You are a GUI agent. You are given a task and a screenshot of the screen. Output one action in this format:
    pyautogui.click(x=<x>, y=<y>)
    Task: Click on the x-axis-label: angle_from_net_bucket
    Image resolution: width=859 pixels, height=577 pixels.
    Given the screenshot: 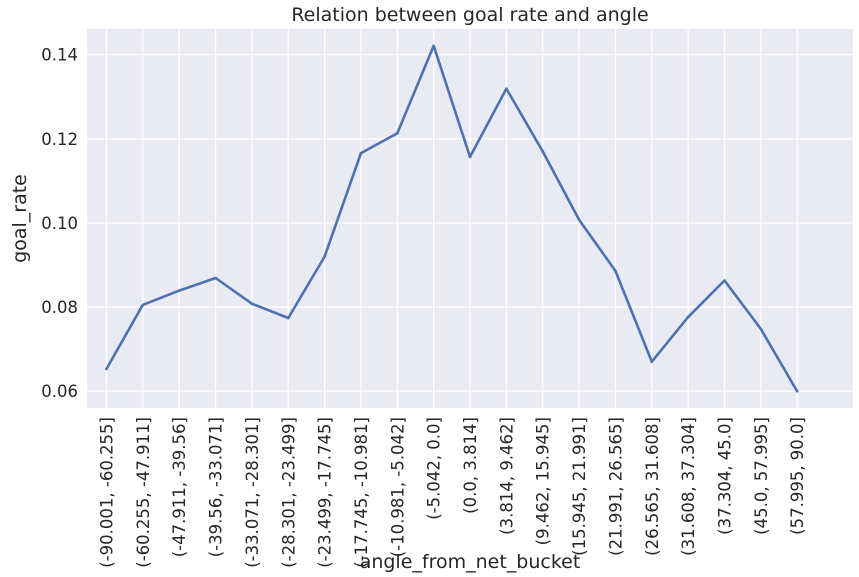 What is the action you would take?
    pyautogui.click(x=470, y=562)
    